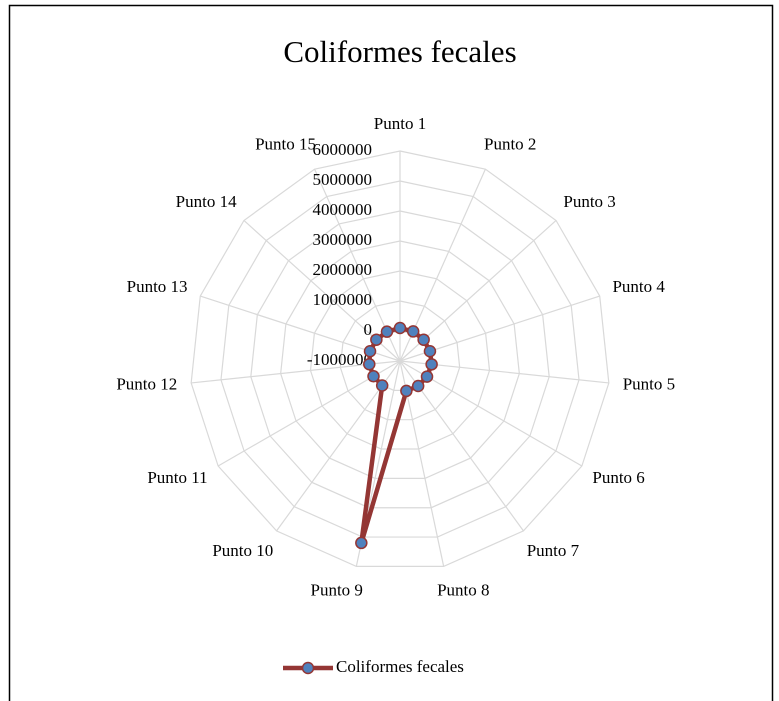  Describe the element at coordinates (400, 123) in the screenshot. I see `category-label: Punto 1` at that location.